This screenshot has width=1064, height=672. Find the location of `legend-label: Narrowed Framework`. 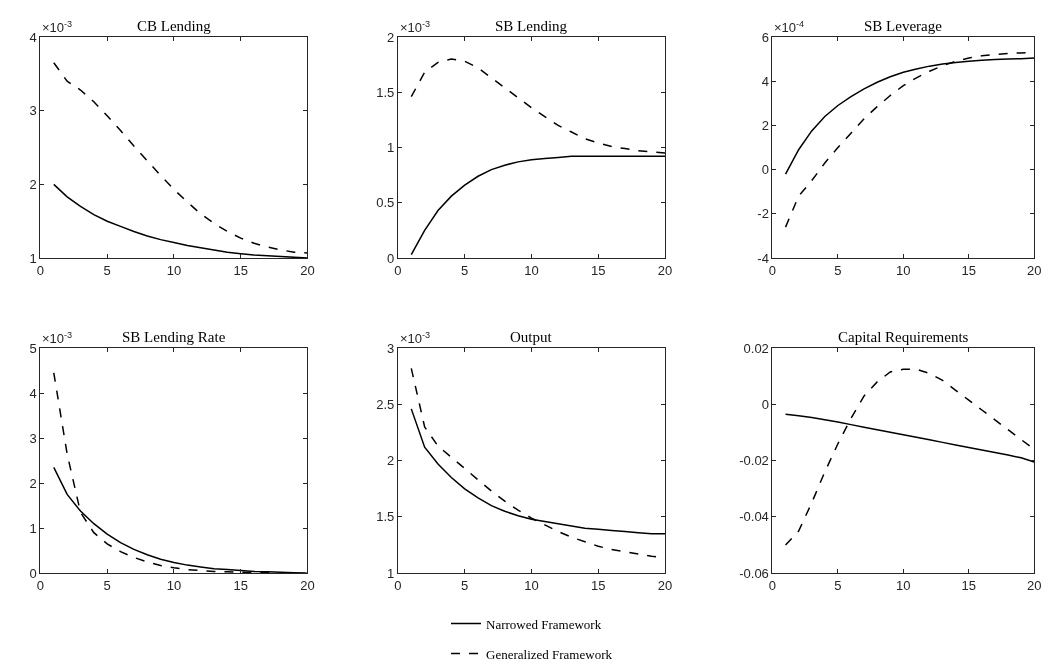

legend-label: Narrowed Framework is located at coordinates (544, 624).